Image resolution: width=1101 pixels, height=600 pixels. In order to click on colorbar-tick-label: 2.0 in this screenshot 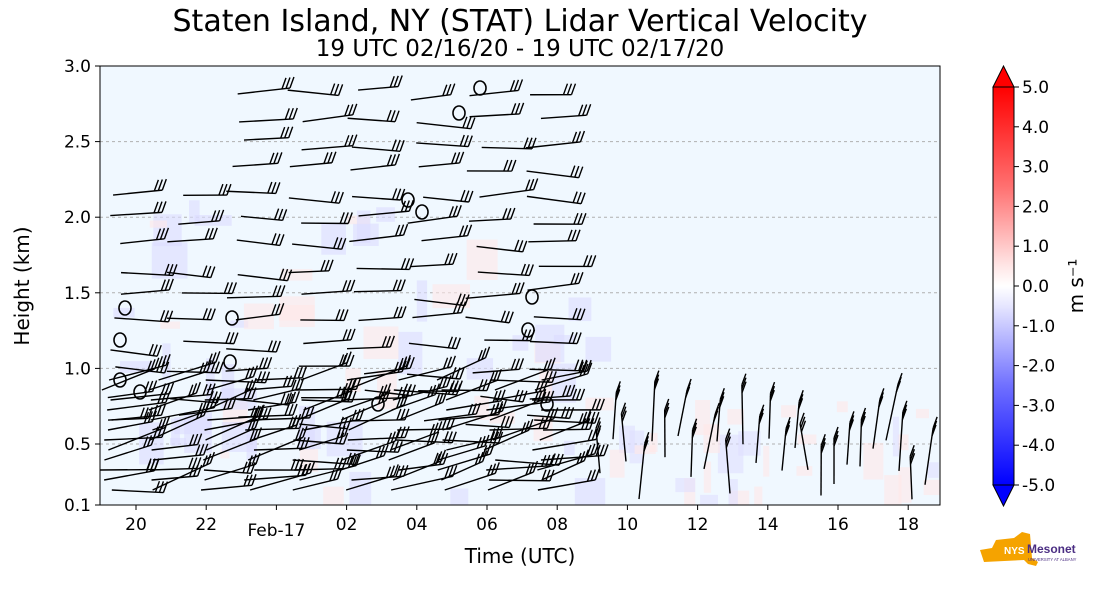, I will do `click(1035, 207)`.